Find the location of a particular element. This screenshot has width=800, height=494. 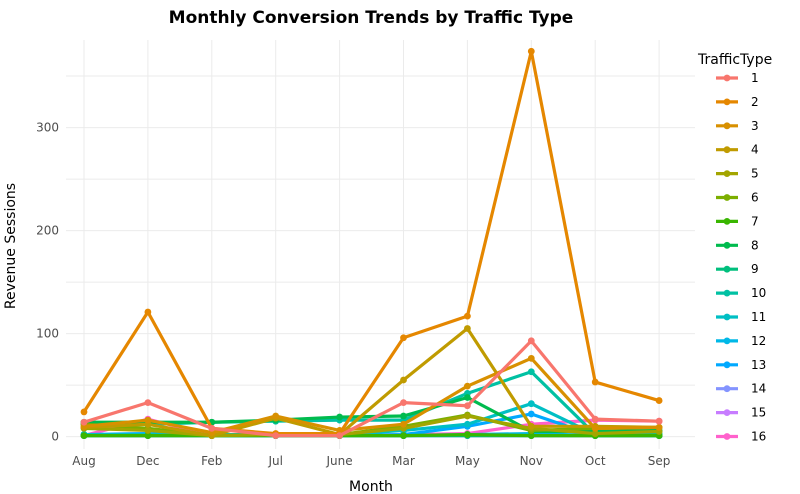

legend-label: 4 is located at coordinates (755, 150).